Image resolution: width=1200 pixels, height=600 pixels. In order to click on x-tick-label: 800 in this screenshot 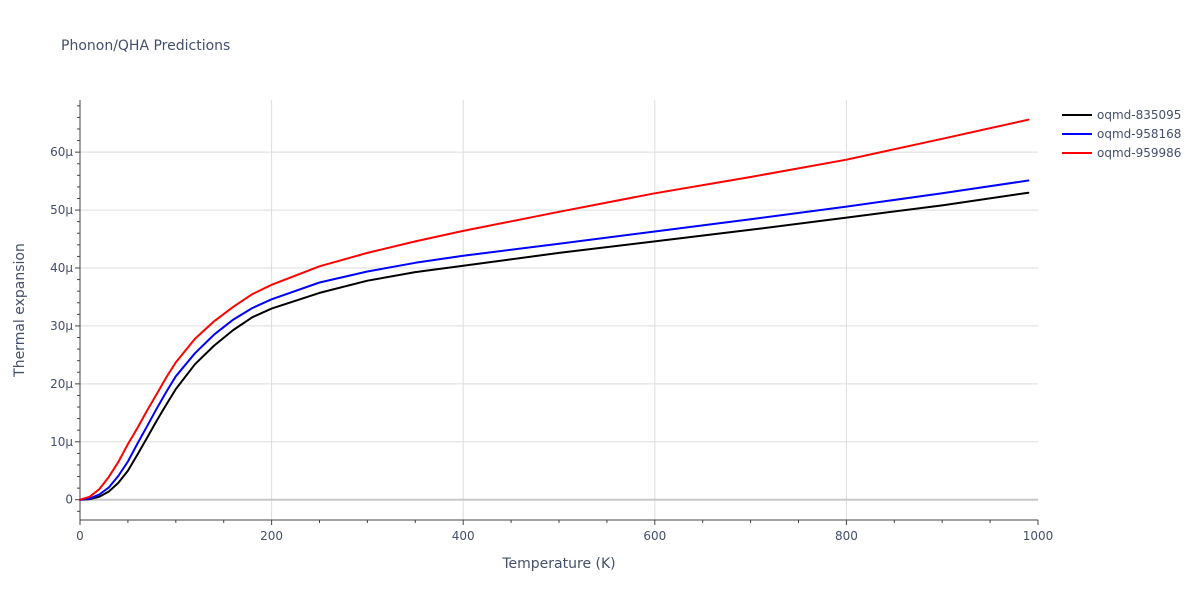, I will do `click(846, 536)`.